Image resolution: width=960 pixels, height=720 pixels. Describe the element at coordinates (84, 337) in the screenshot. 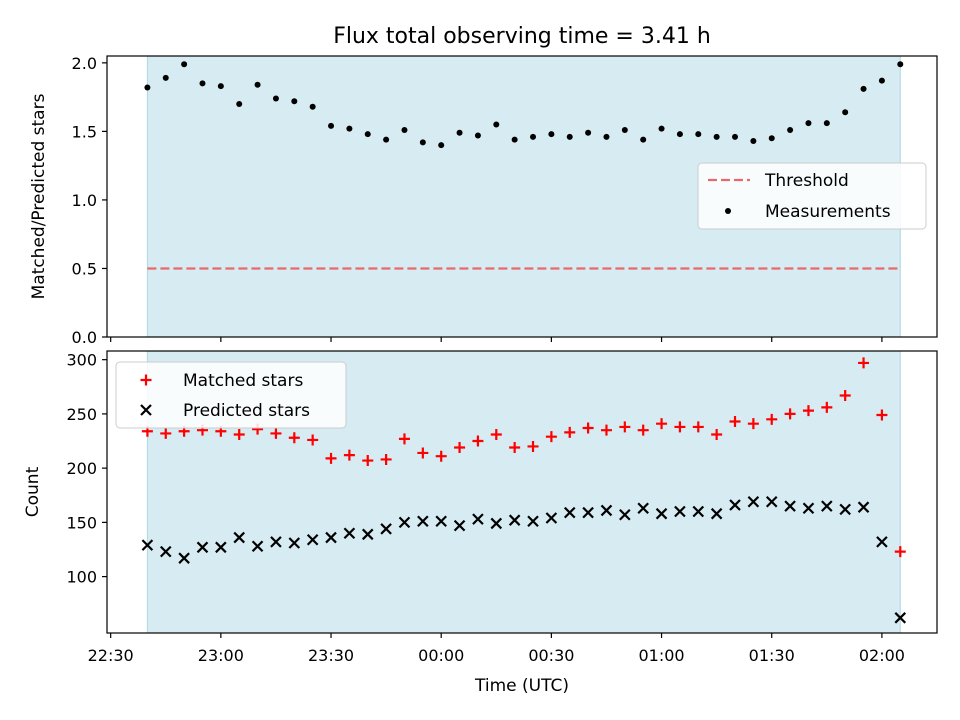

I see `y-tick-label: 0.0` at that location.